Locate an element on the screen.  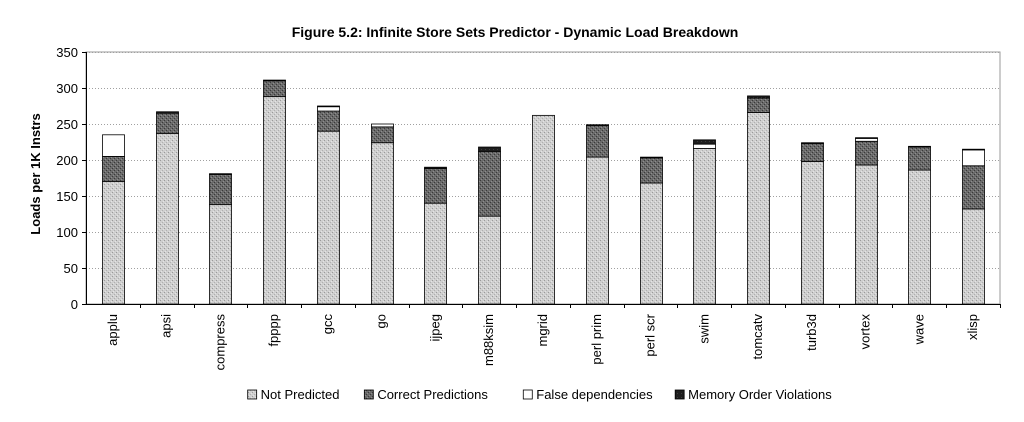
category-label: go is located at coordinates (381, 321).